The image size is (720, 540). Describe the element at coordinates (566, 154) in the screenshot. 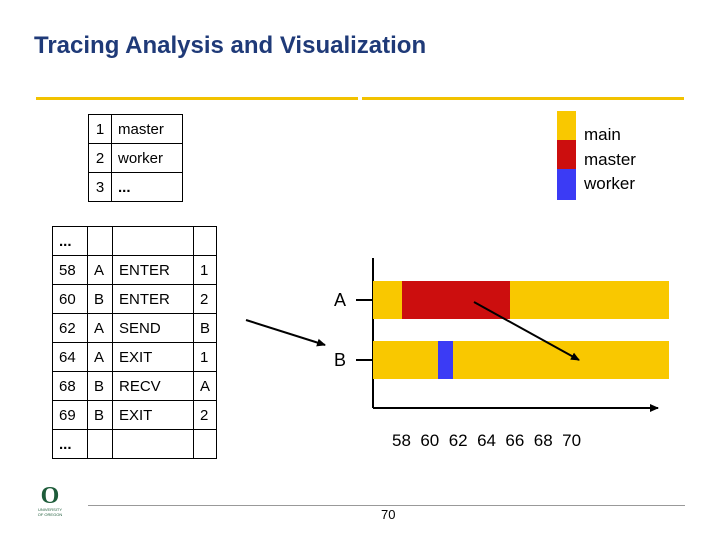

I see `legend-swatch-master` at that location.